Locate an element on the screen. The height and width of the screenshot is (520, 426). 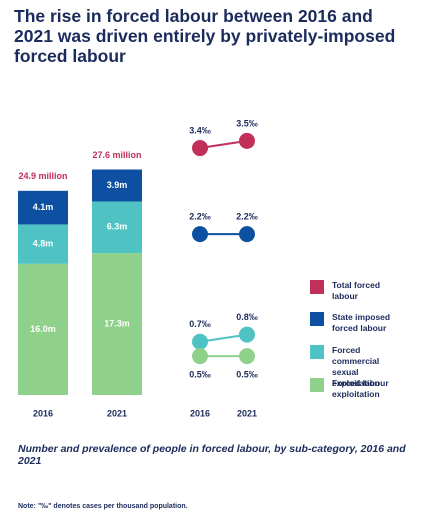
legend-item: State imposed forced labour is located at coordinates (365, 323).